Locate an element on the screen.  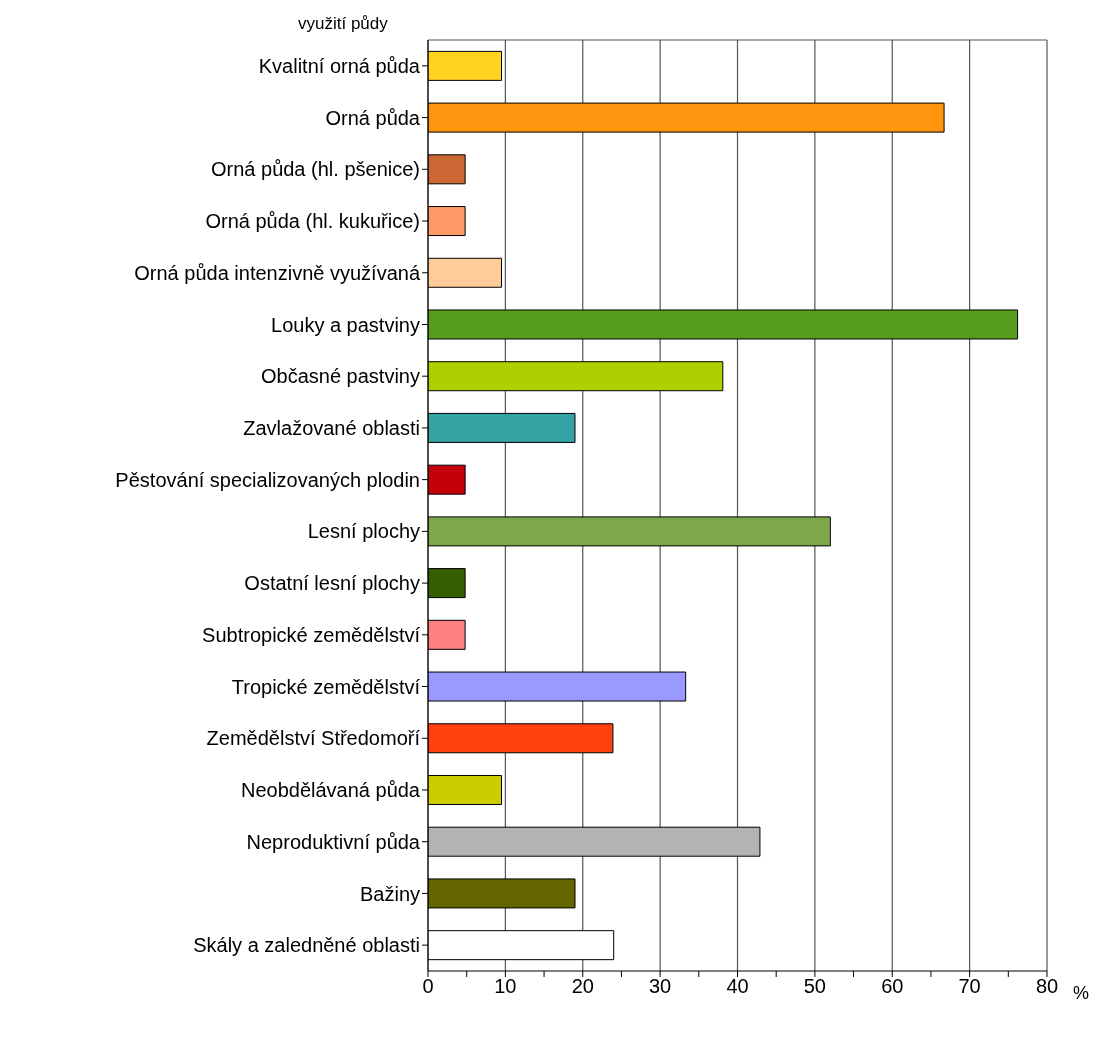
x-tick-label: 20 is located at coordinates (582, 986).